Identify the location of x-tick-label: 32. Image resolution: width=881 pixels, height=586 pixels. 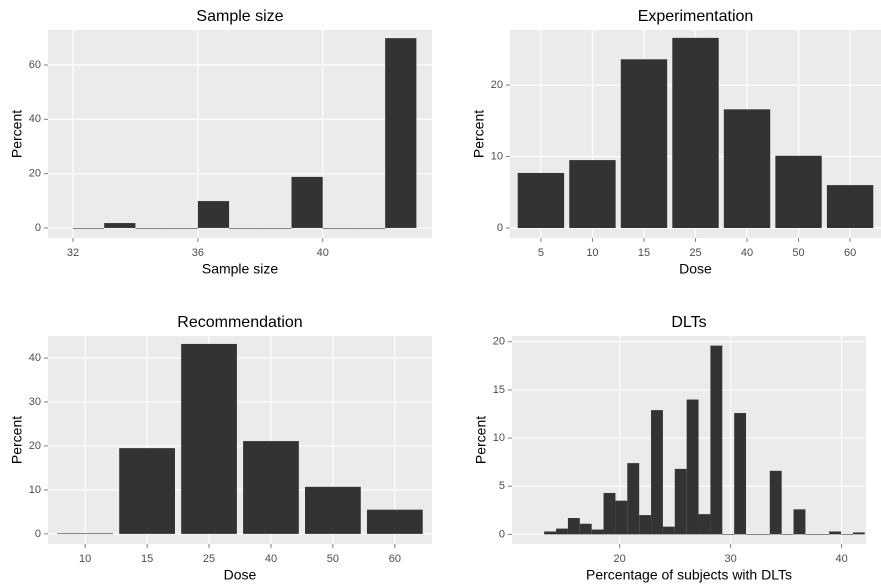
(73, 253).